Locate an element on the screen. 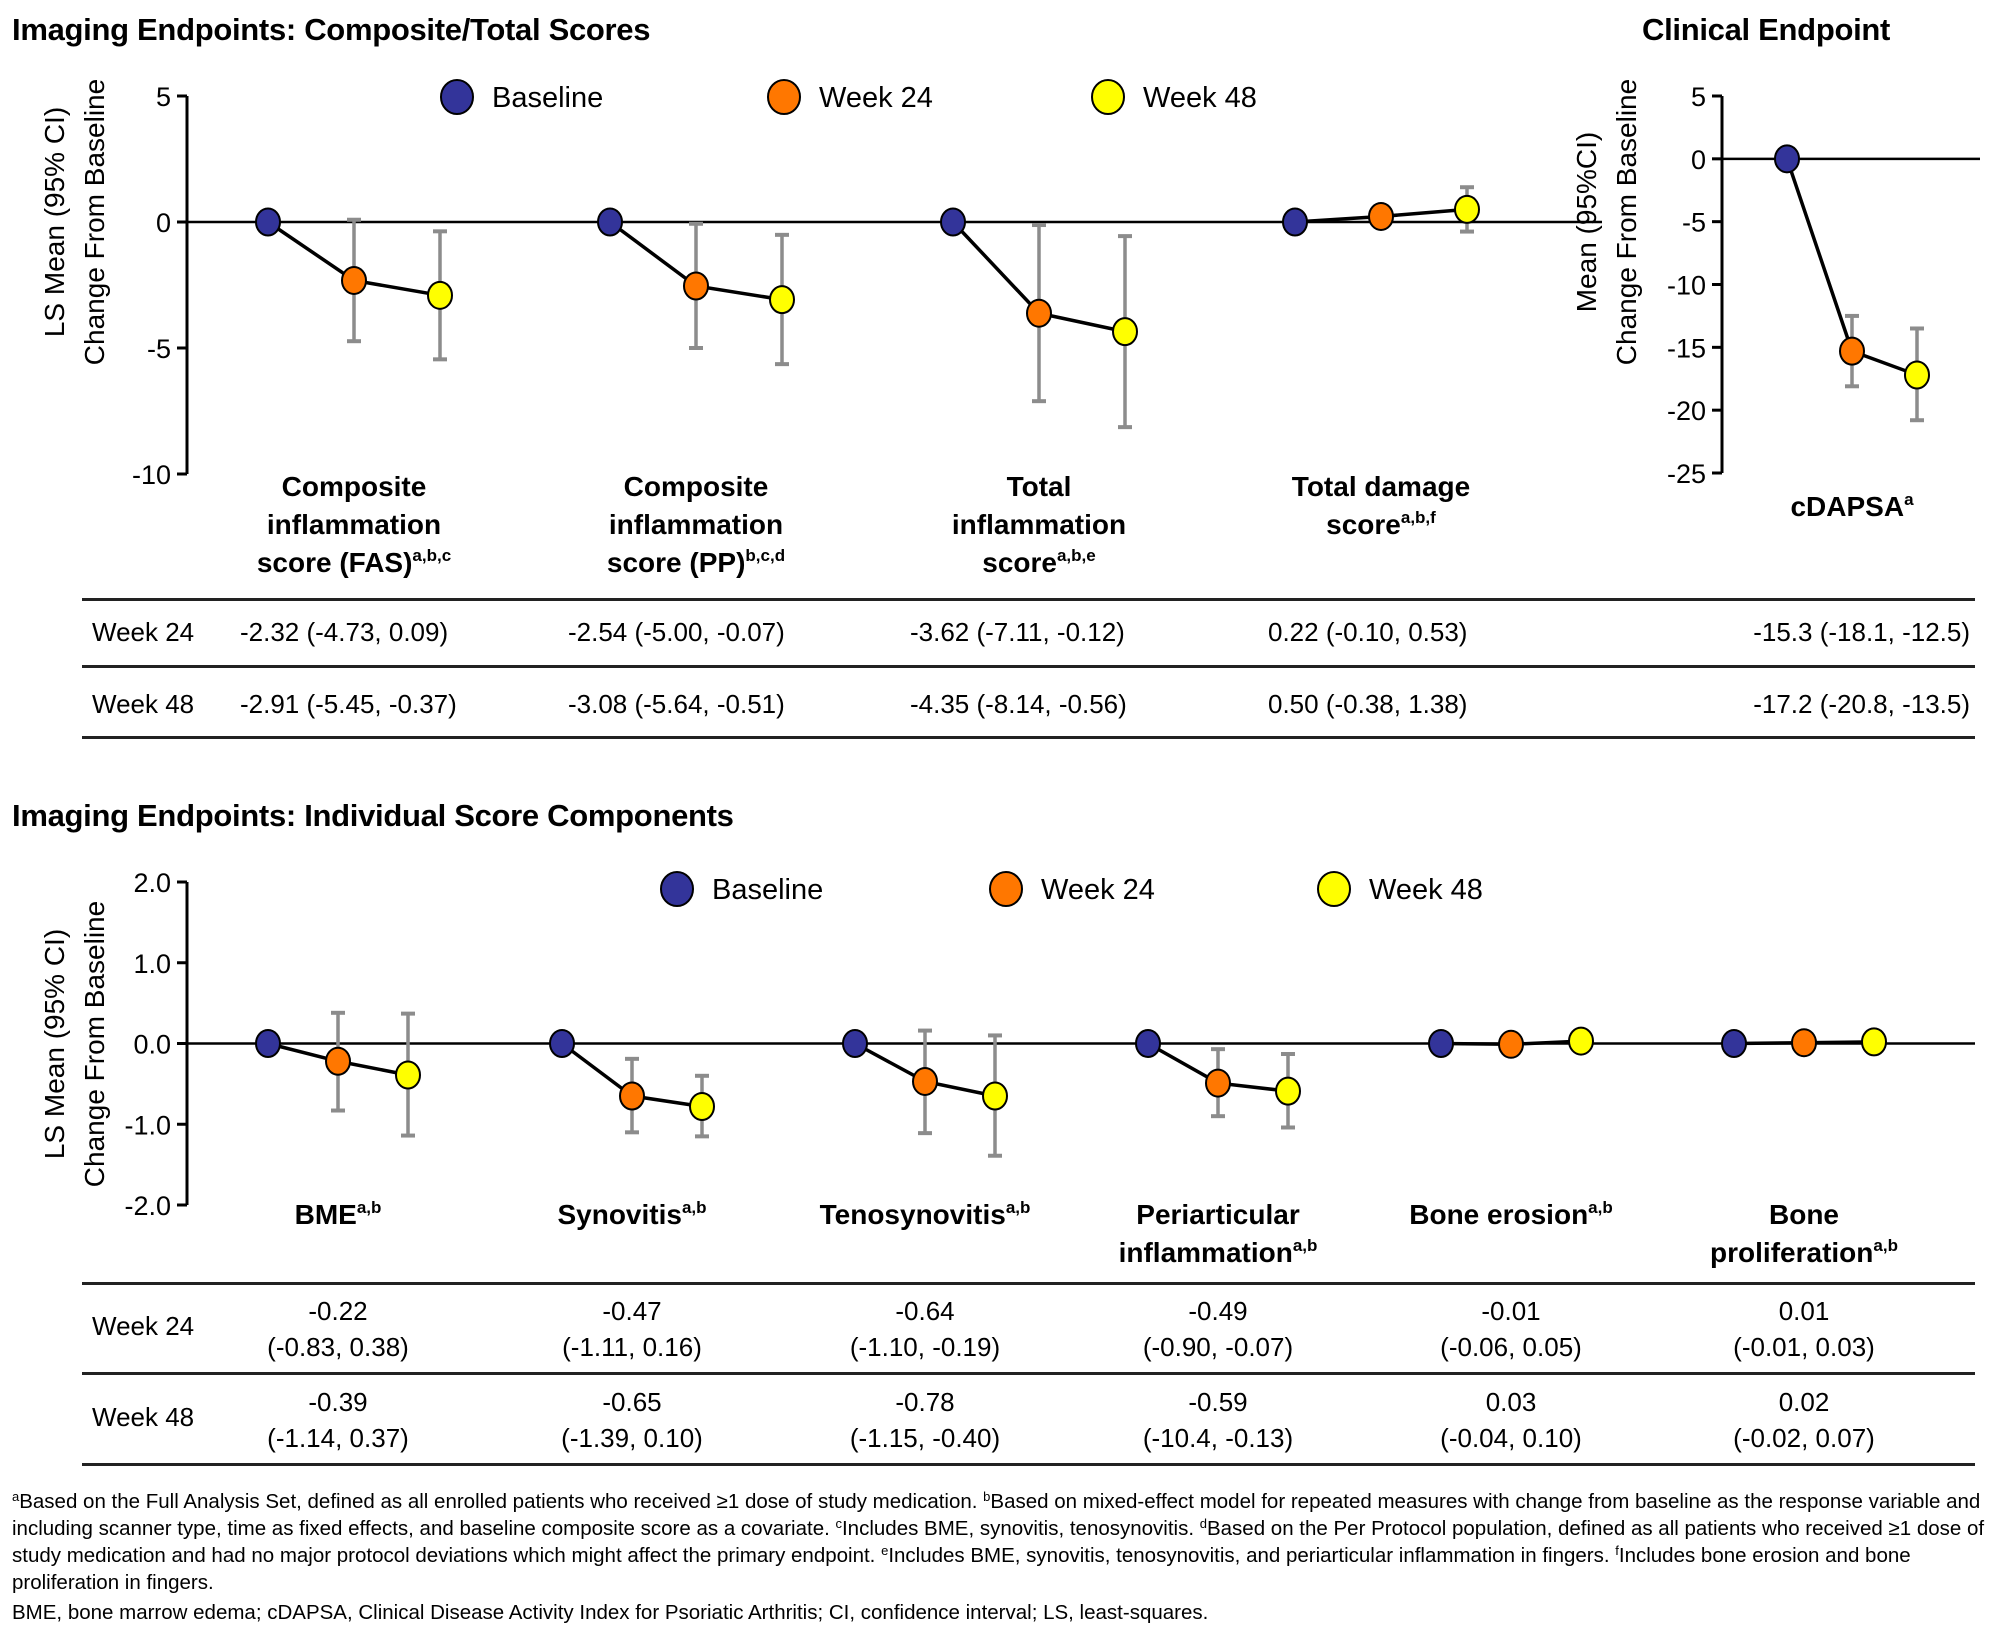  y-tick-label: 0.0 is located at coordinates (152, 1045).